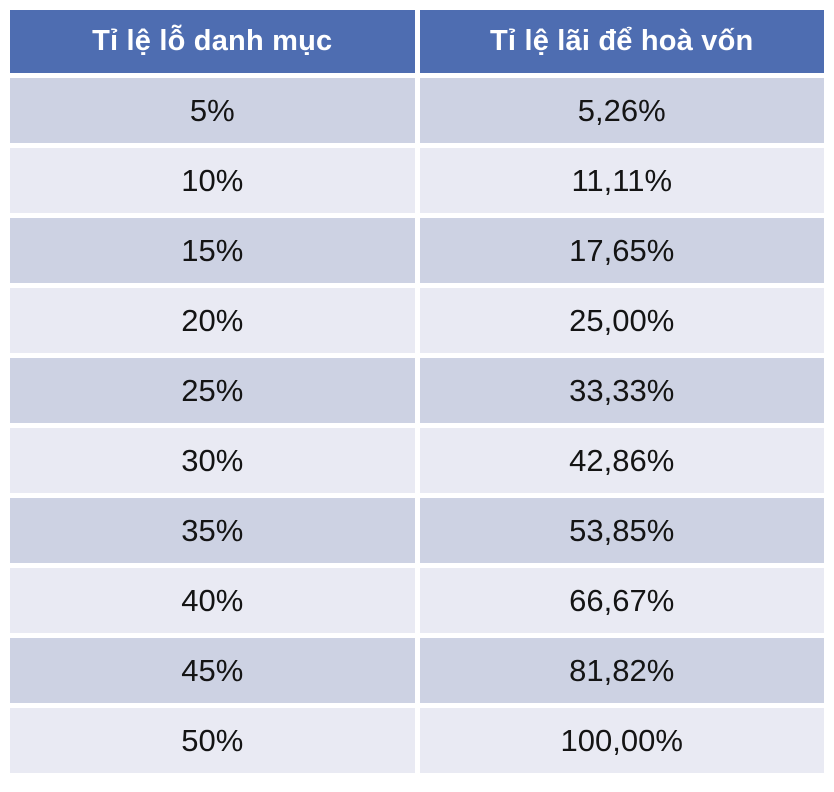  Describe the element at coordinates (212, 390) in the screenshot. I see `loss-cell: 25%` at that location.